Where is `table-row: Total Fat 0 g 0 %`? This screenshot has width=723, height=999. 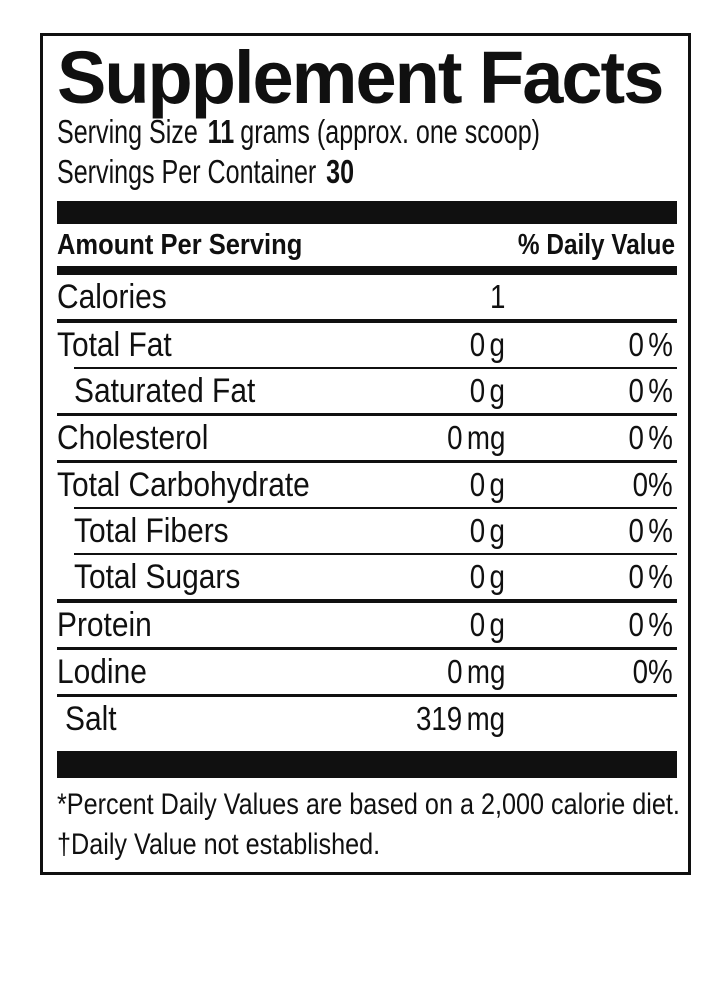
table-row: Total Fat 0 g 0 % is located at coordinates (366, 345).